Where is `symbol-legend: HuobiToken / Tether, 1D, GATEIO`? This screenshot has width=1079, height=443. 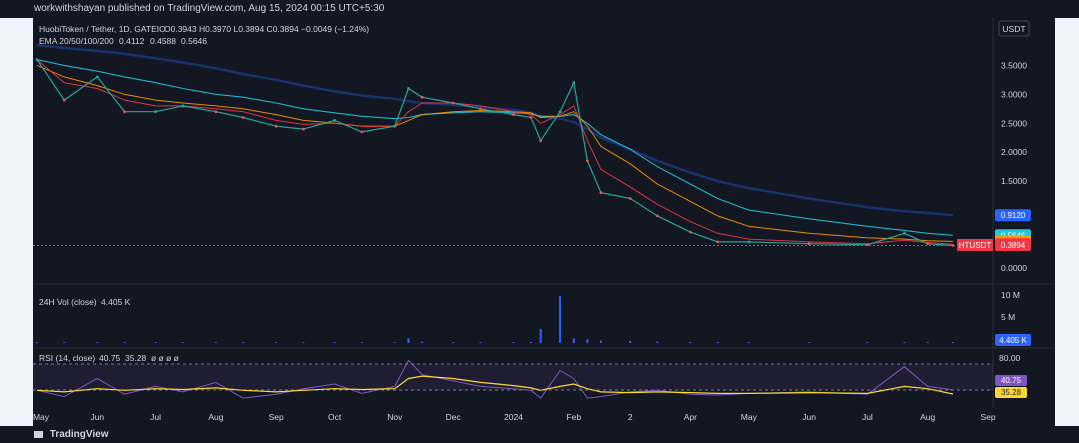
symbol-legend: HuobiToken / Tether, 1D, GATEIO is located at coordinates (102, 29).